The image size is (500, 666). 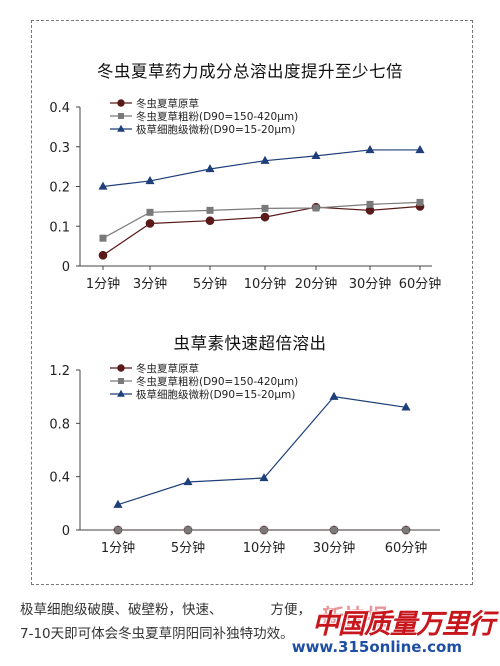 I want to click on chart-title-cordycepin: 虫草素快速超倍溶出, so click(x=250, y=343).